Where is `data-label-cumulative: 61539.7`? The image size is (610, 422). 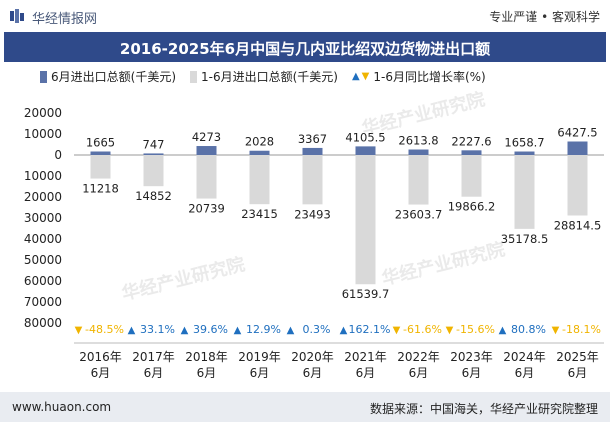 data-label-cumulative: 61539.7 is located at coordinates (366, 294).